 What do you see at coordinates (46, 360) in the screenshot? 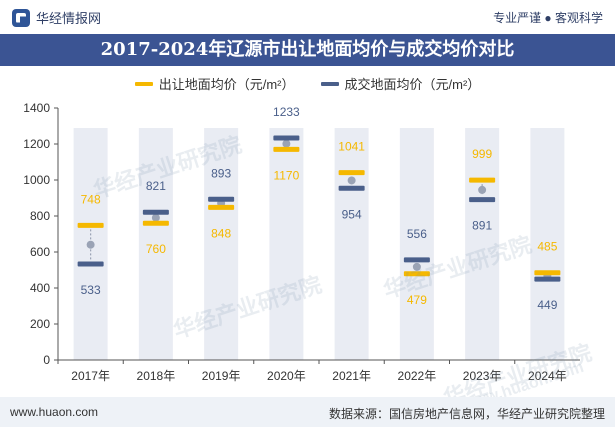
I see `y-tick-label: 0` at bounding box center [46, 360].